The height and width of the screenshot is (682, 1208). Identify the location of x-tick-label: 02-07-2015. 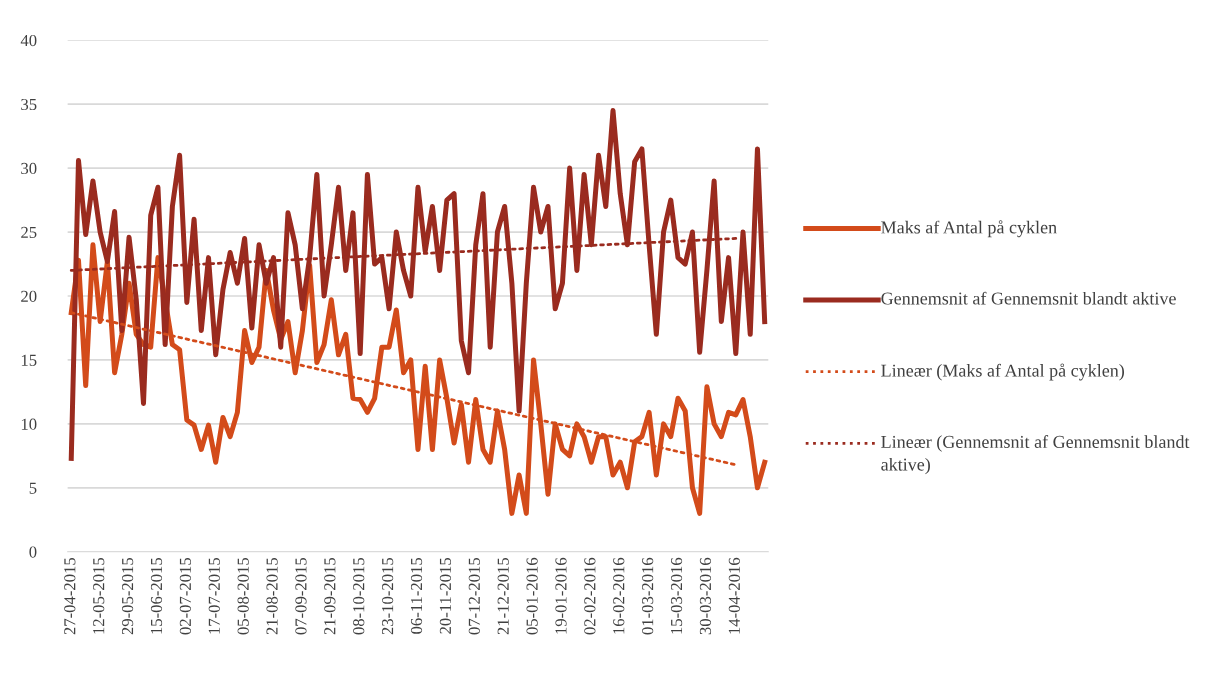
(185, 596).